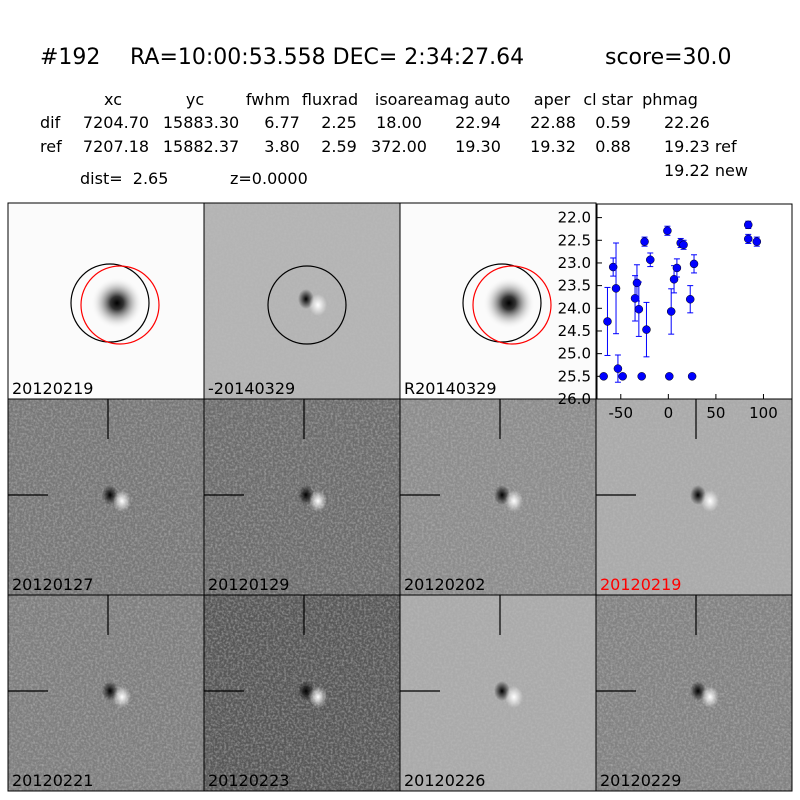 This screenshot has height=800, width=800. What do you see at coordinates (706, 170) in the screenshot?
I see `phmag-new: 19.22 new` at bounding box center [706, 170].